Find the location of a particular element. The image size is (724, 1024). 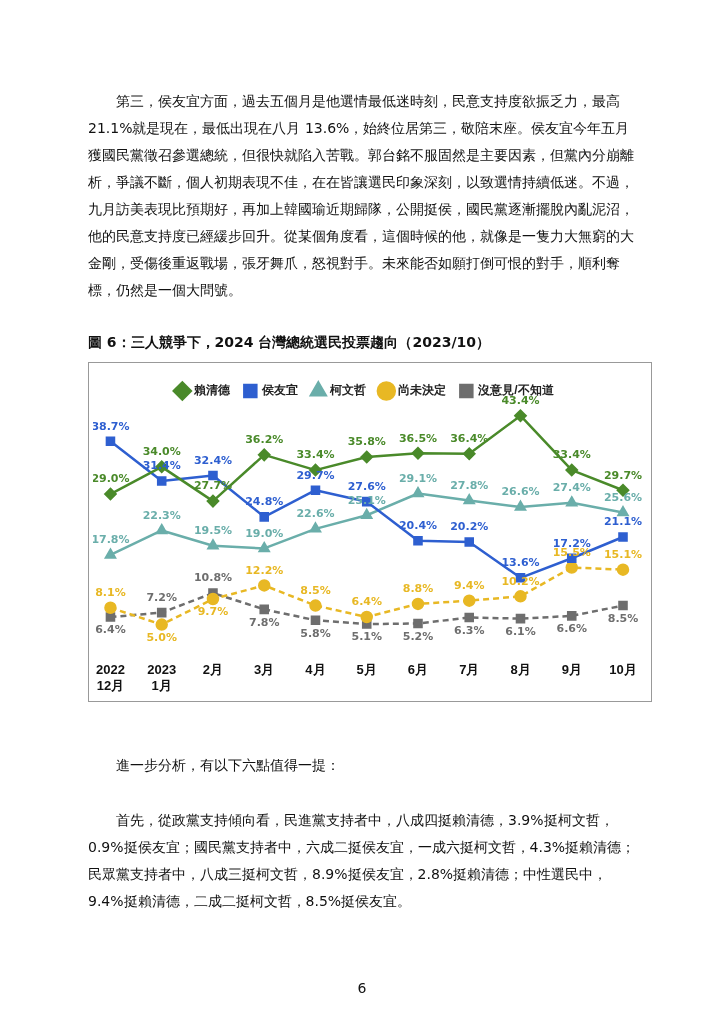

data-label: 15.1% is located at coordinates (623, 555).